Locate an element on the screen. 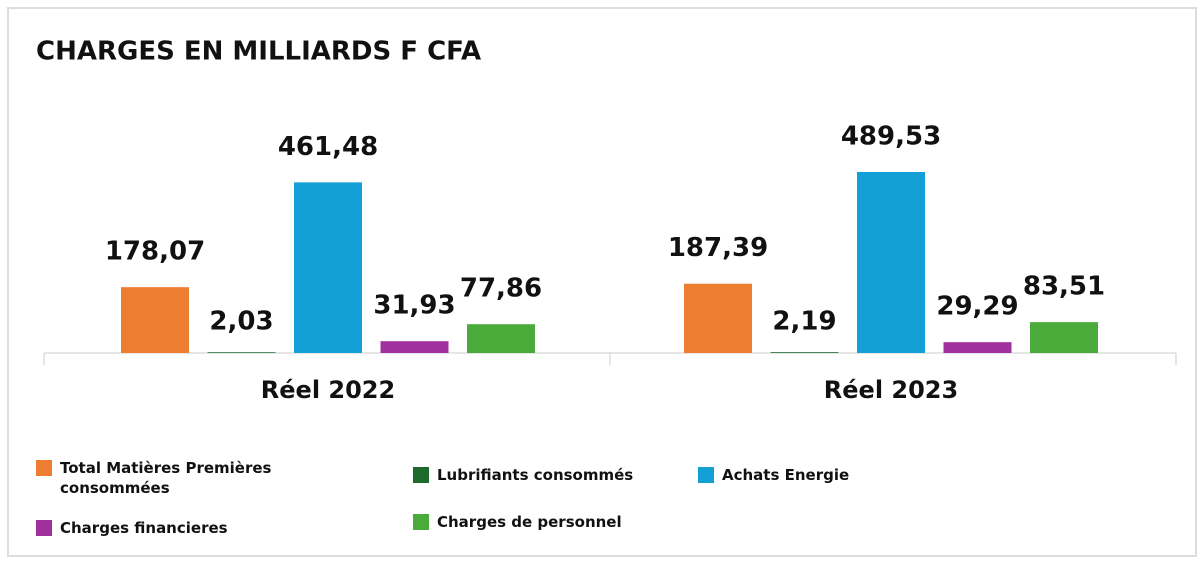  chart-title: CHARGES EN MILLIARDS F CFA is located at coordinates (258, 52).